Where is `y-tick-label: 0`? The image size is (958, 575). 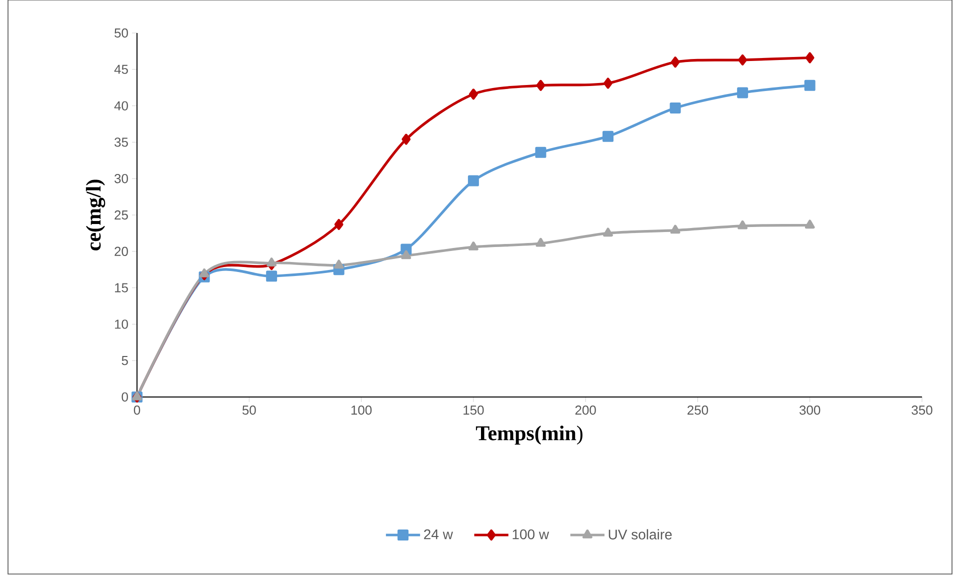 y-tick-label: 0 is located at coordinates (125, 397).